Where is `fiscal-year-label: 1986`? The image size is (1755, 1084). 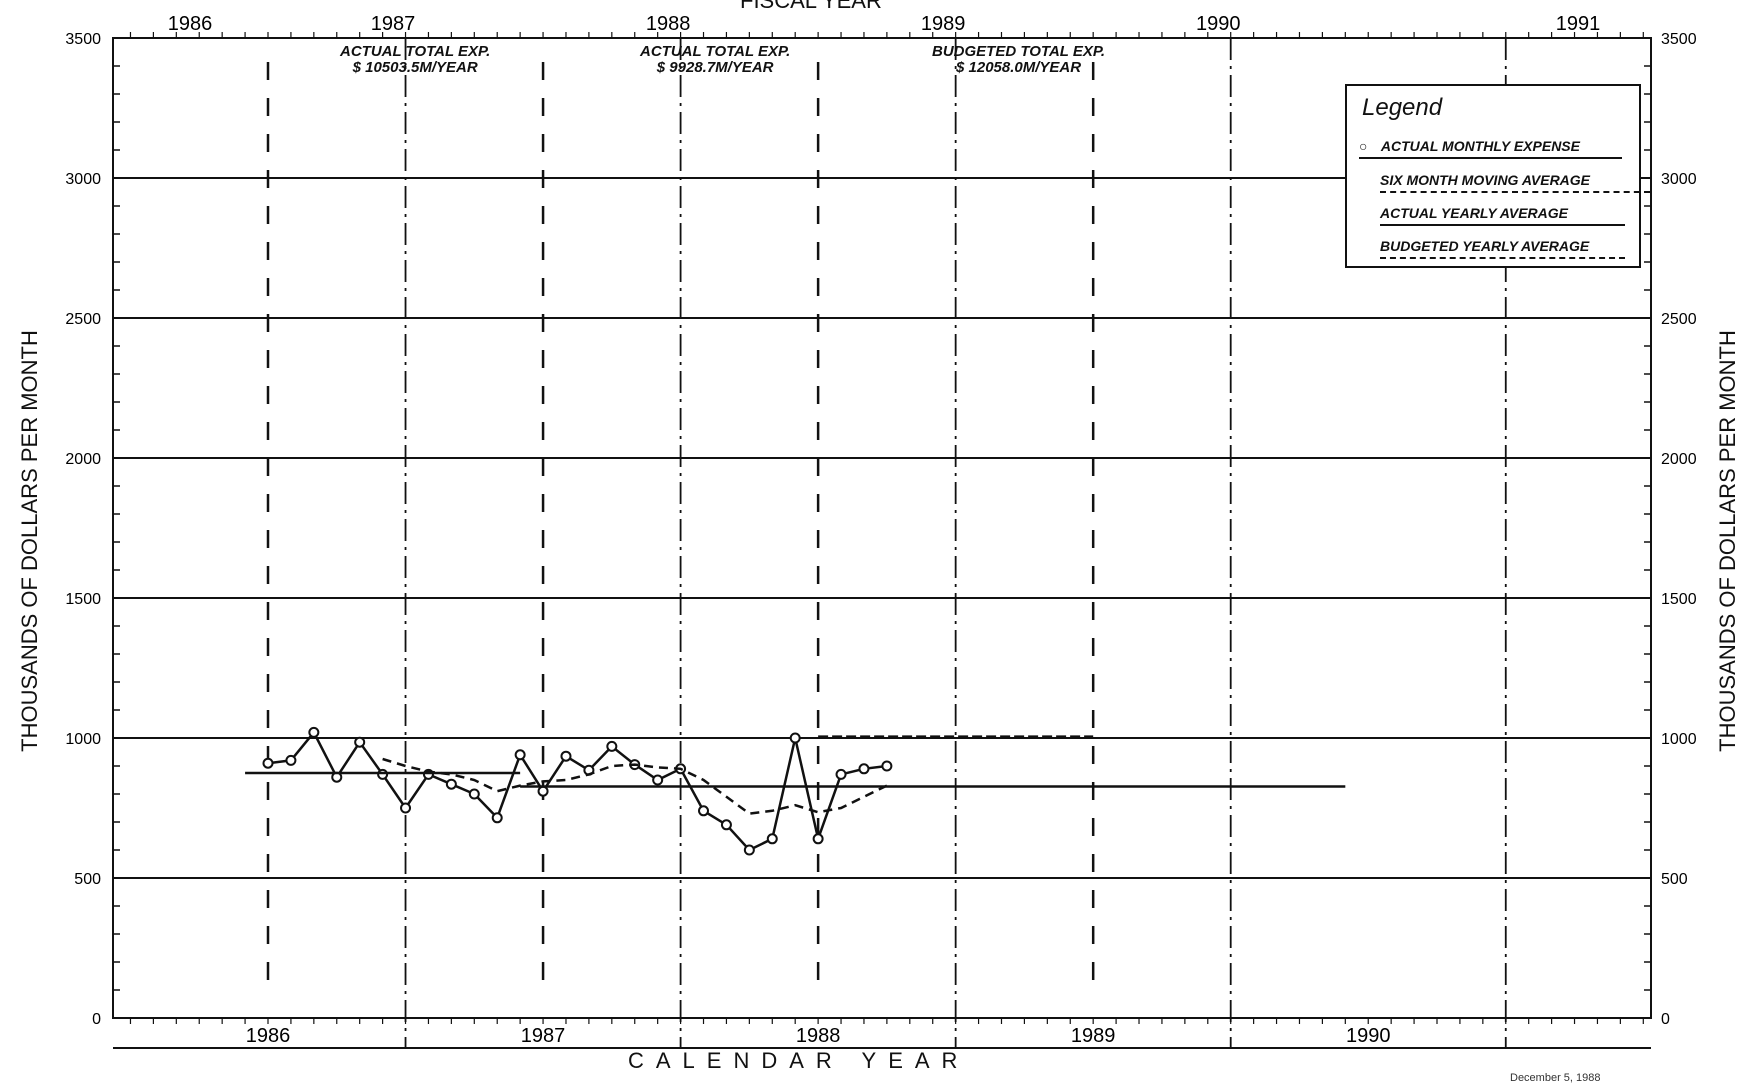 fiscal-year-label: 1986 is located at coordinates (190, 24).